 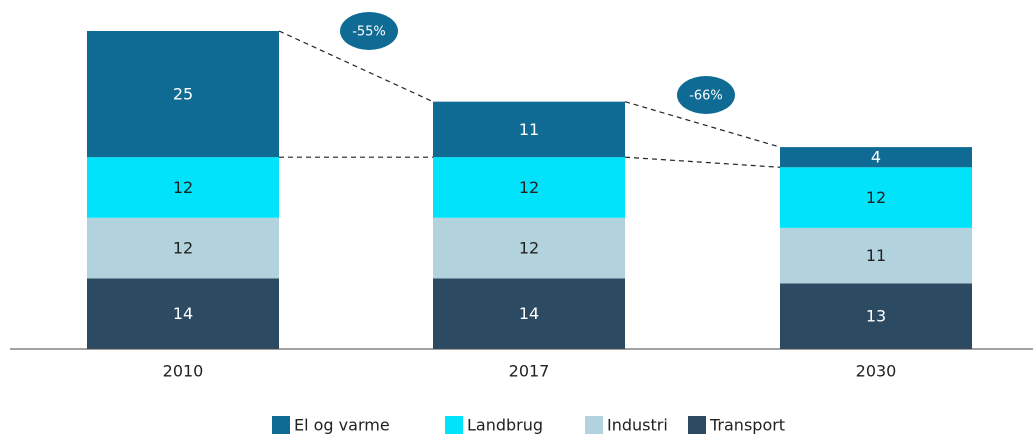 I want to click on legend-label: Landbrug, so click(x=505, y=425).